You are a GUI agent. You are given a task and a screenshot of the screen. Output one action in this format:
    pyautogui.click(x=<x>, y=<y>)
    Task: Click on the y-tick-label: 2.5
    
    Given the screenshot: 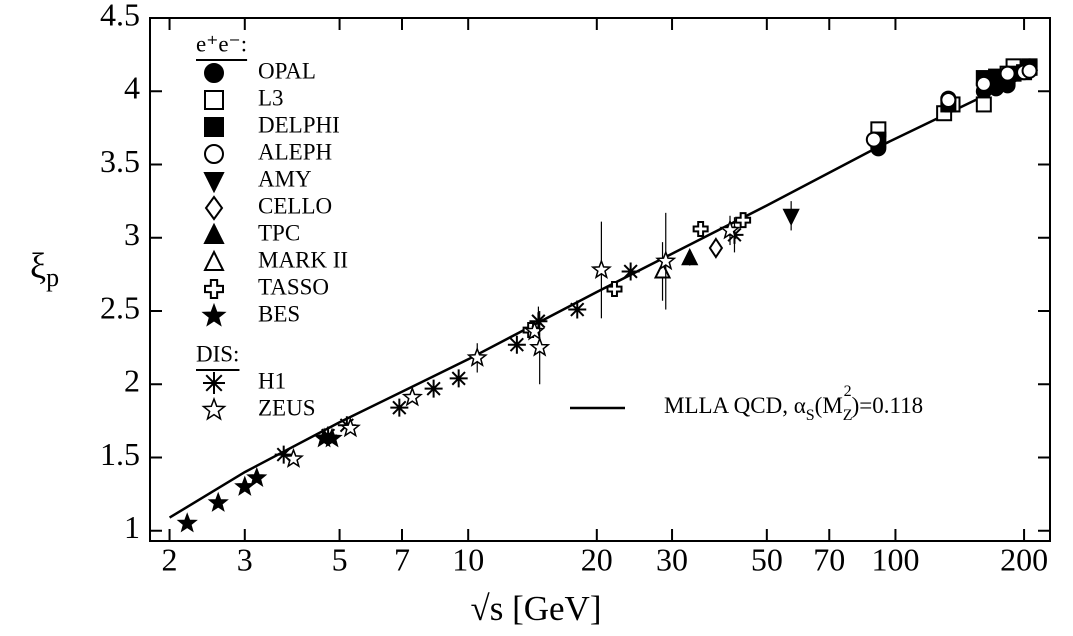 What is the action you would take?
    pyautogui.click(x=120, y=307)
    